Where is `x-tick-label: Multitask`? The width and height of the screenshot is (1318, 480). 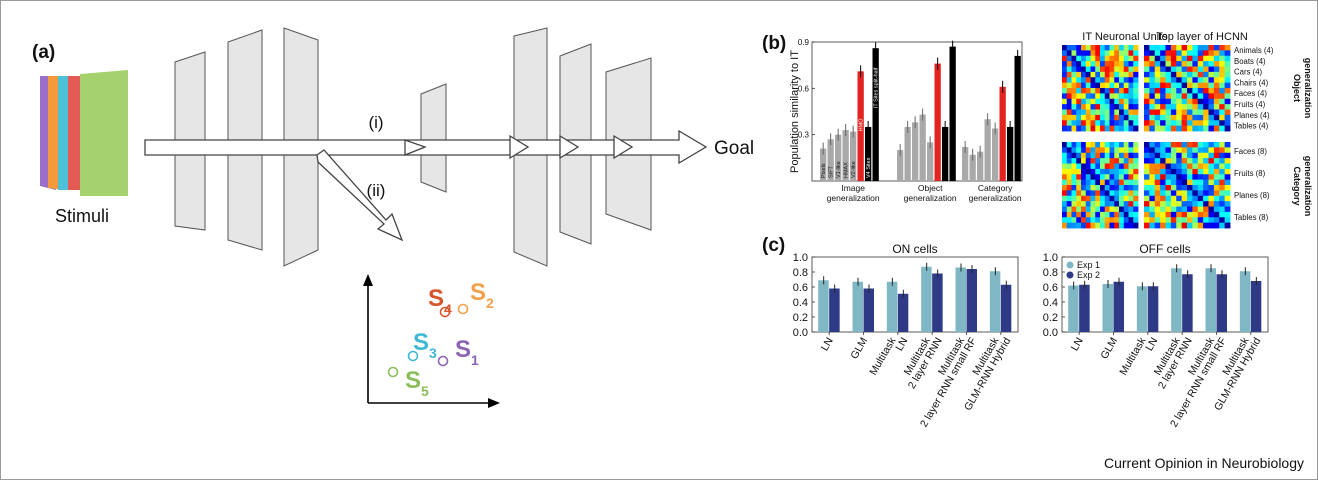
x-tick-label: Multitask is located at coordinates (882, 356).